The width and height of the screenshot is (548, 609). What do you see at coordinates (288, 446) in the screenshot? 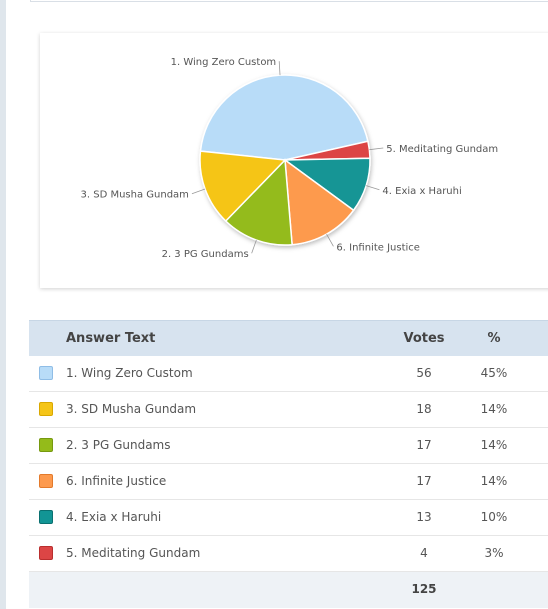
I see `table-row: 2. 3 PG Gundams 17 14%` at bounding box center [288, 446].